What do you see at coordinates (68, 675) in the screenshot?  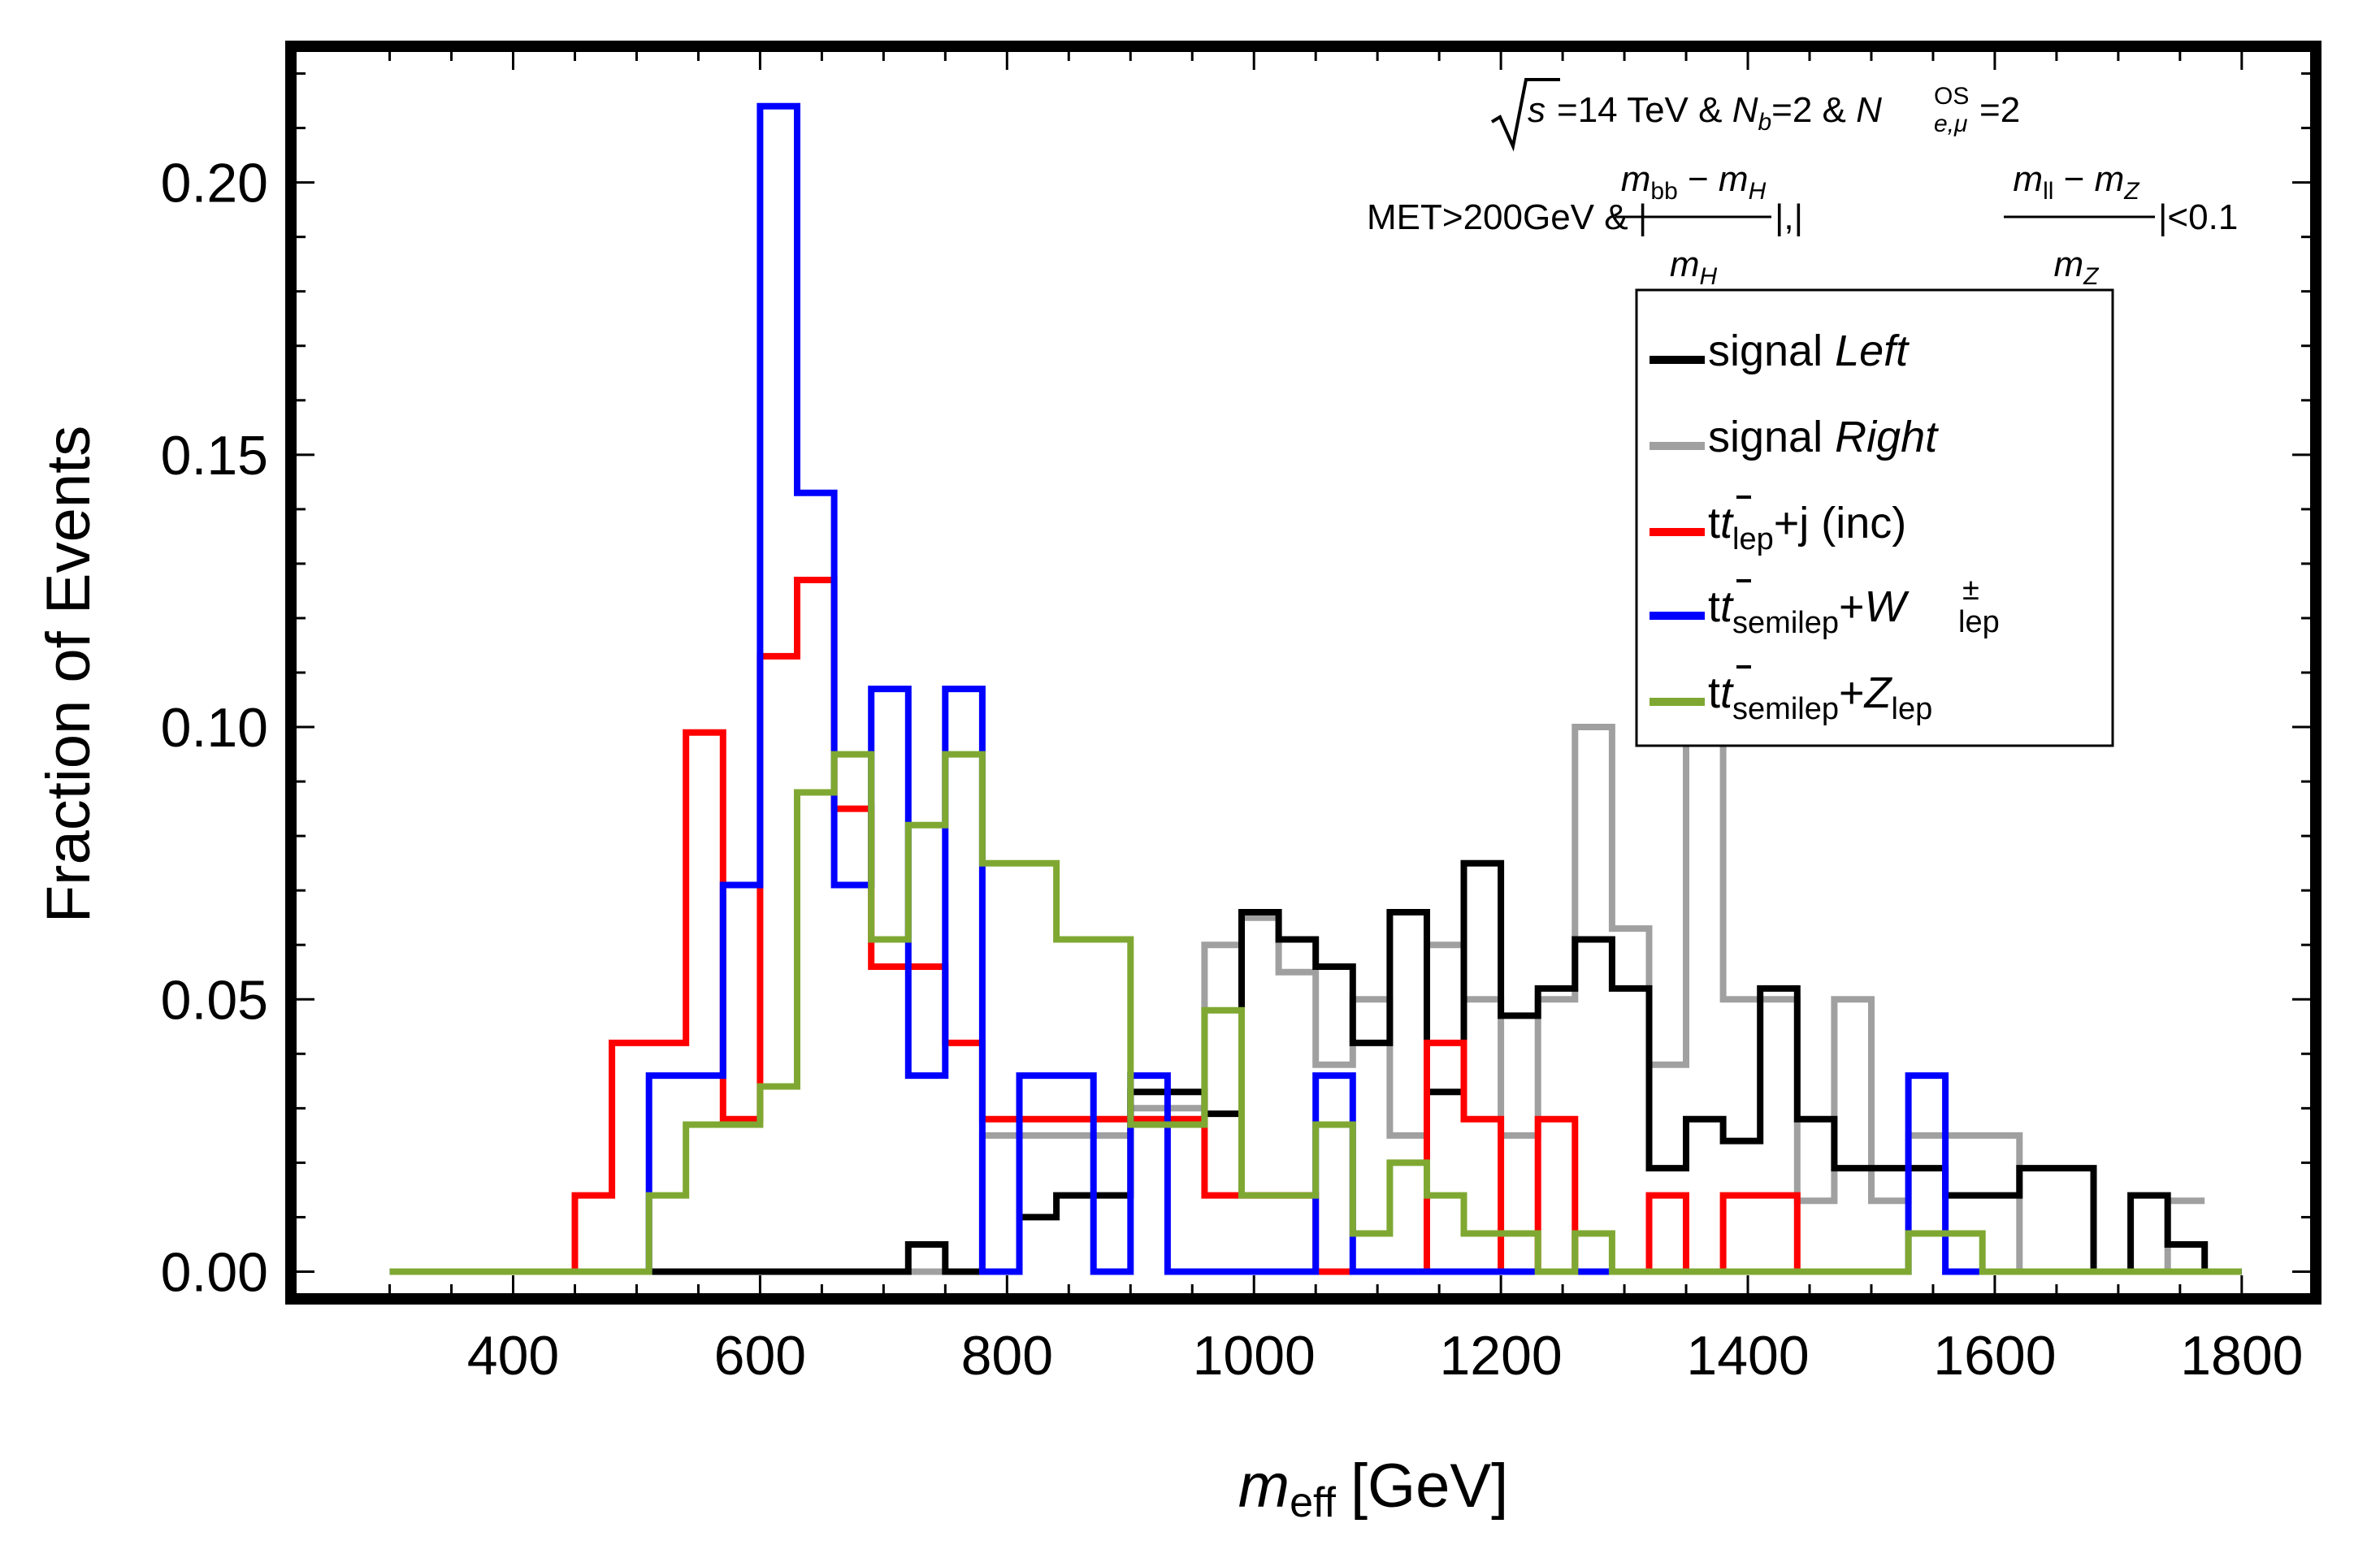 I see `y-axis-label: Fraction of Events` at bounding box center [68, 675].